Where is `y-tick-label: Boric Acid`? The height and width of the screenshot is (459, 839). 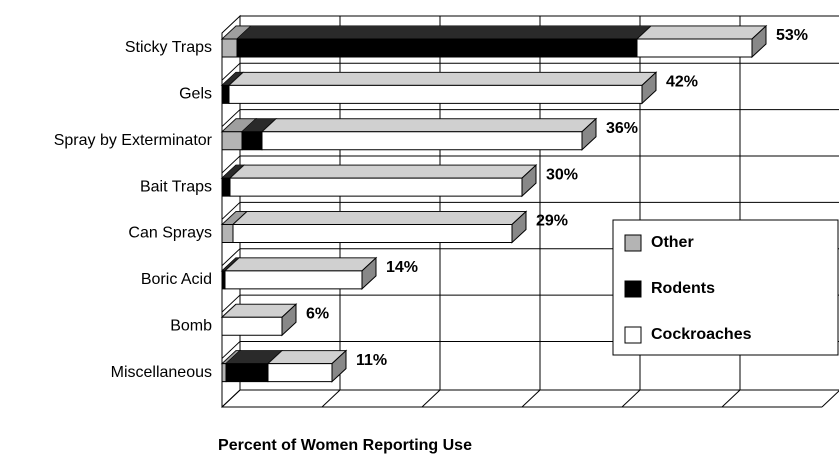 y-tick-label: Boric Acid is located at coordinates (176, 279).